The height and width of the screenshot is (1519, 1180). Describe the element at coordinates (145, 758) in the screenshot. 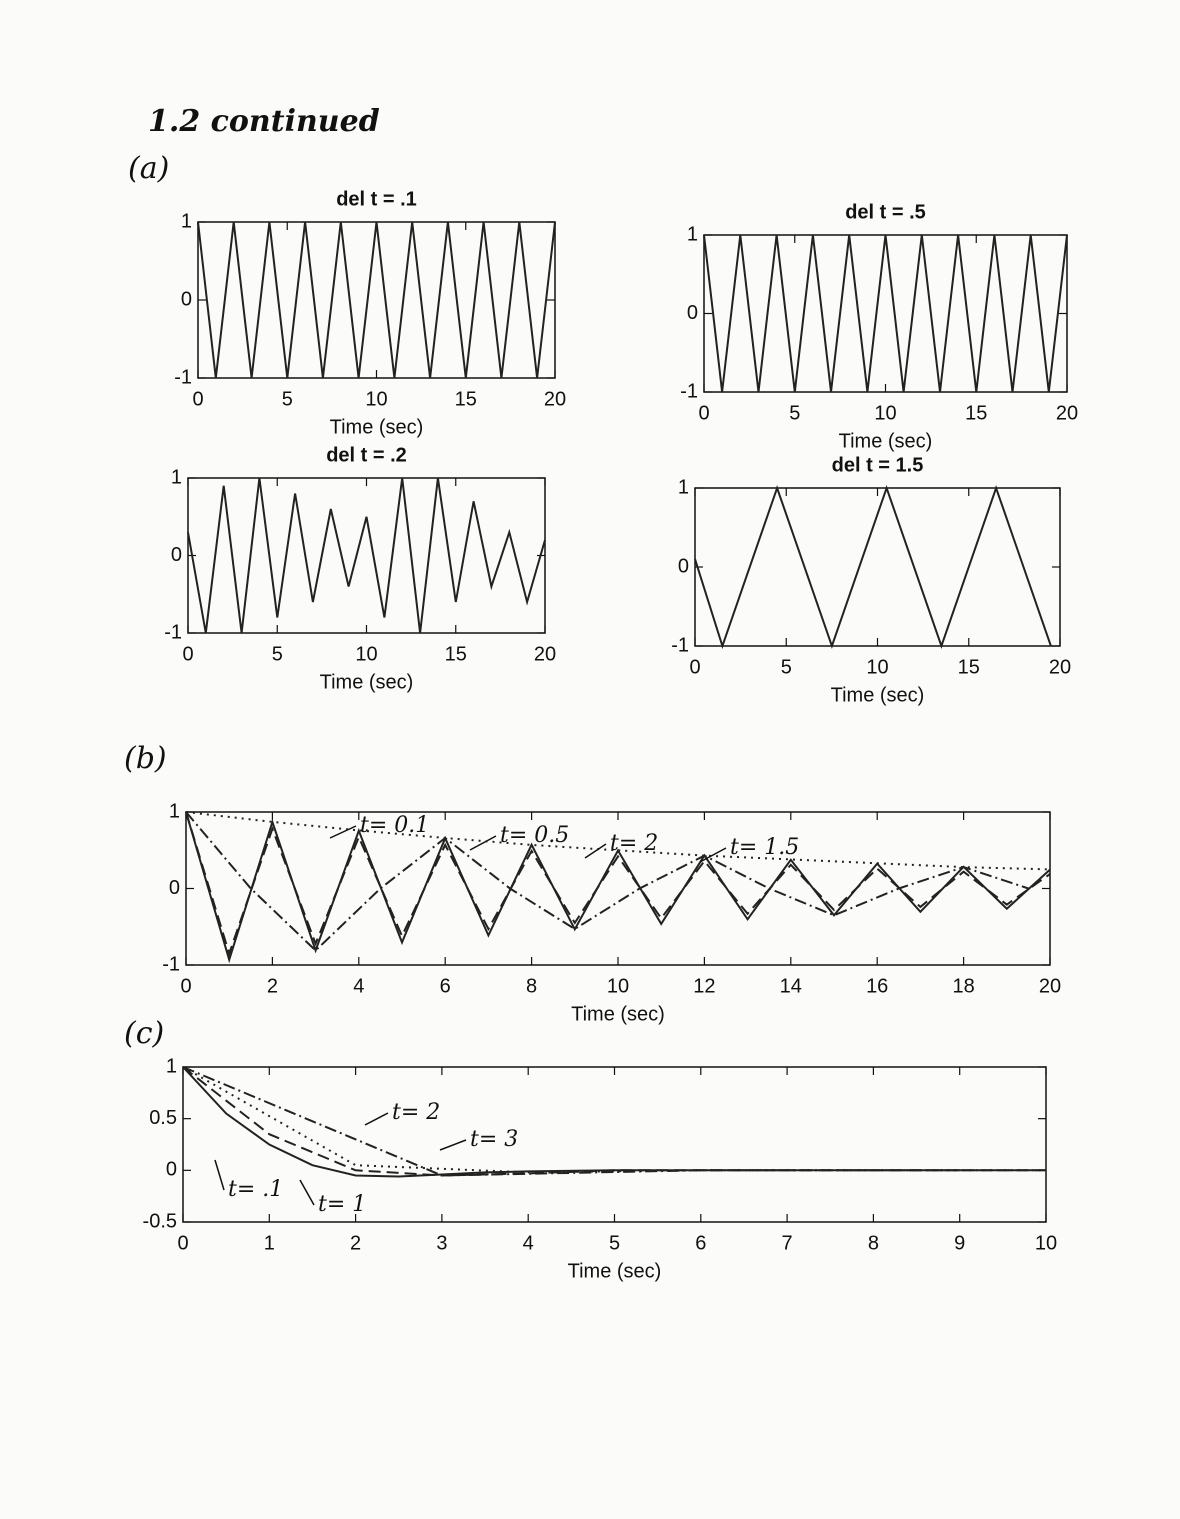

I see `section-label: (b)` at that location.